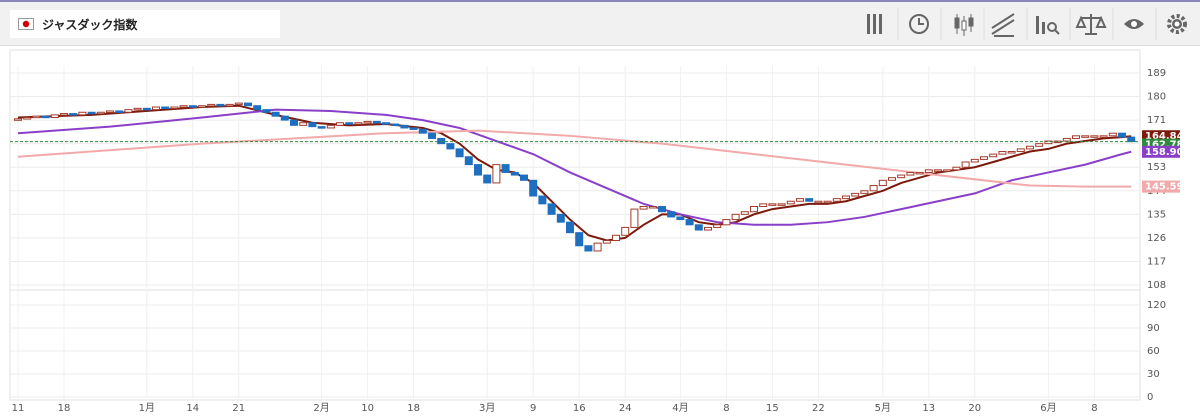 The width and height of the screenshot is (1200, 418). Describe the element at coordinates (26, 24) in the screenshot. I see `flag-icon` at that location.